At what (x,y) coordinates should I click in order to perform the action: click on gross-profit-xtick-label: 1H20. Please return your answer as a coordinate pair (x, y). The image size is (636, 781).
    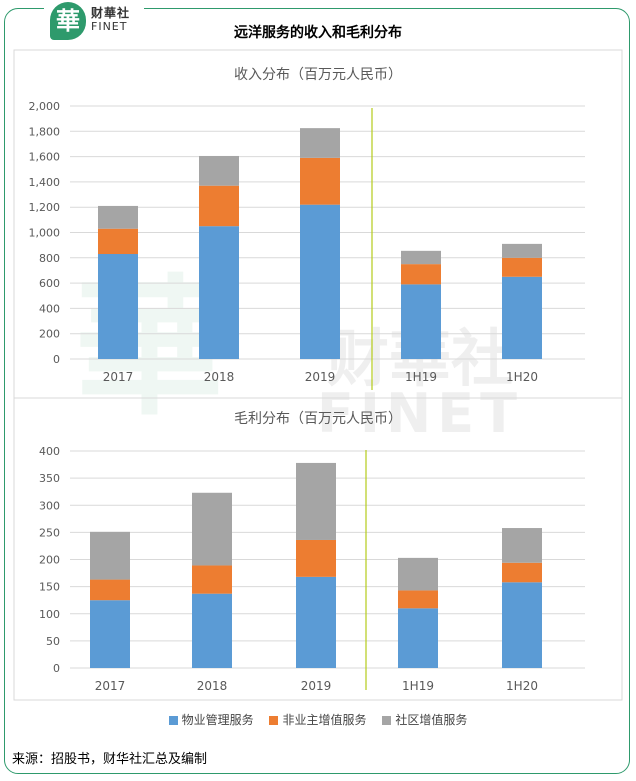
    Looking at the image, I should click on (522, 686).